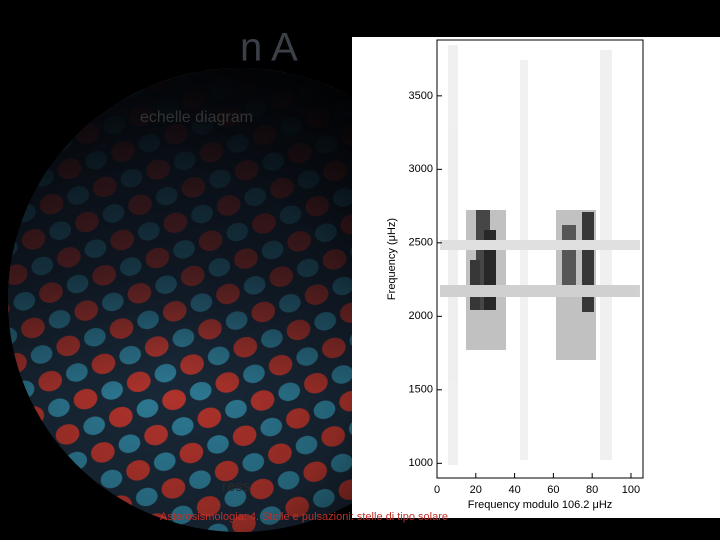 This screenshot has width=720, height=540. I want to click on x-tick-label: 100, so click(631, 490).